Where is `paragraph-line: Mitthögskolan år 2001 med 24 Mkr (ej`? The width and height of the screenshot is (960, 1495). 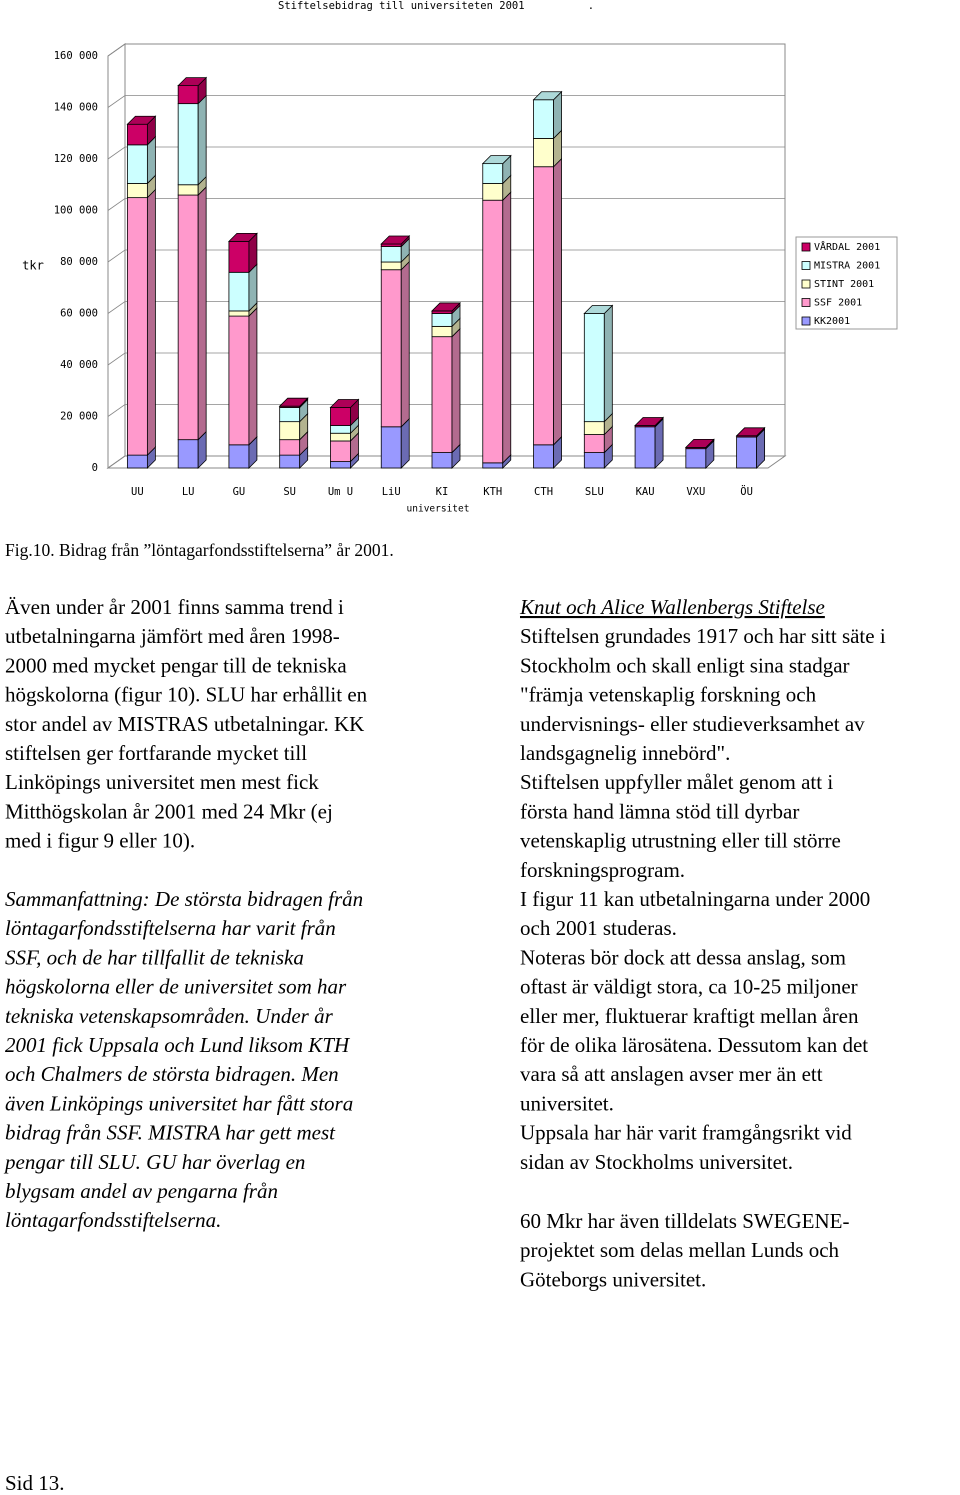
paragraph-line: Mitthögskolan år 2001 med 24 Mkr (ej is located at coordinates (169, 811).